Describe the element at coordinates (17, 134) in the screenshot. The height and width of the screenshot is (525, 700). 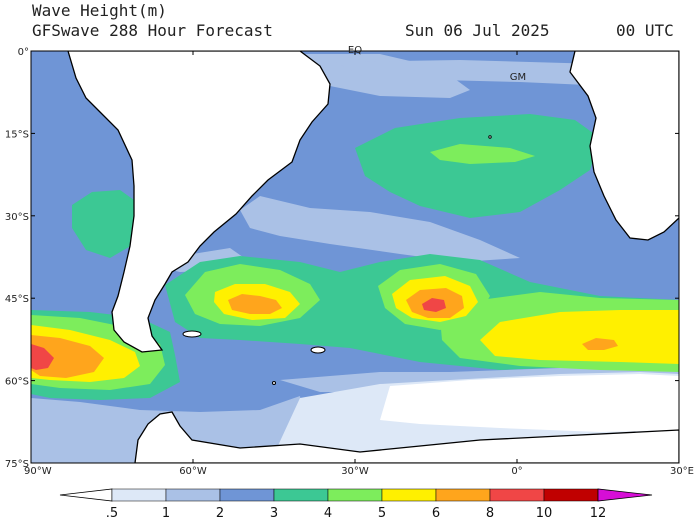
I see `lat-label: 15°S` at that location.